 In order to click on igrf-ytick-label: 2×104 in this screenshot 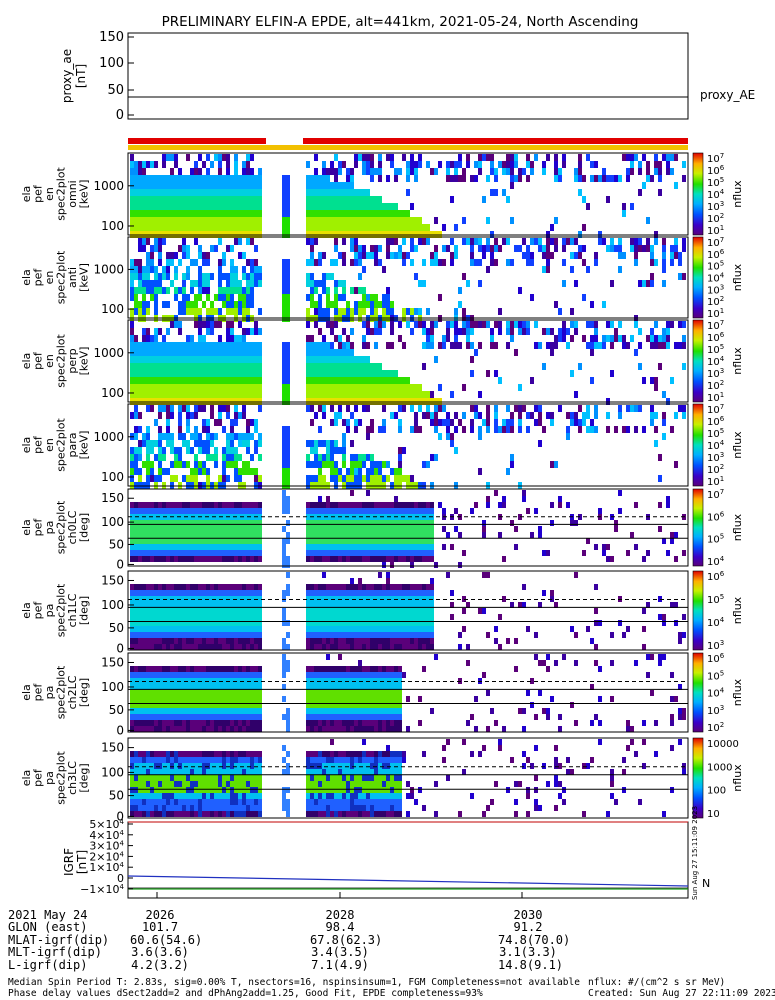, I will do `click(106, 856)`.